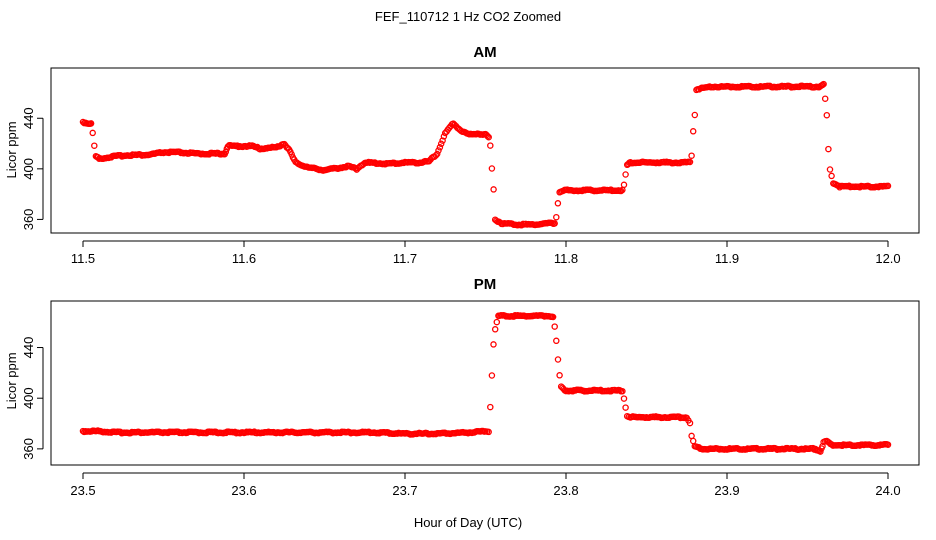 The image size is (936, 540). Describe the element at coordinates (83, 258) in the screenshot. I see `x-tick-label: 11.5` at that location.